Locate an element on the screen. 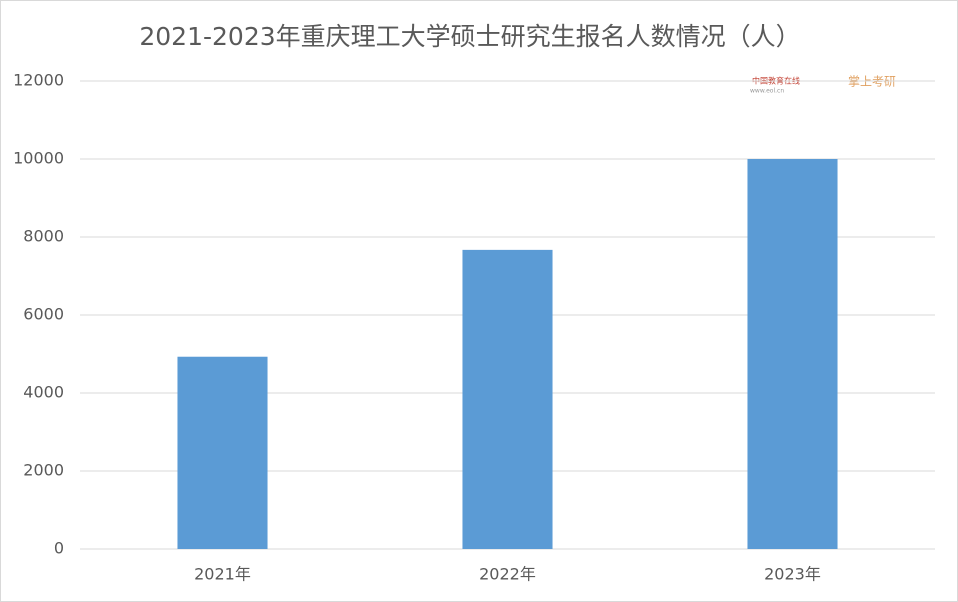 The height and width of the screenshot is (602, 958). x-tick-label: 2021年 is located at coordinates (222, 574).